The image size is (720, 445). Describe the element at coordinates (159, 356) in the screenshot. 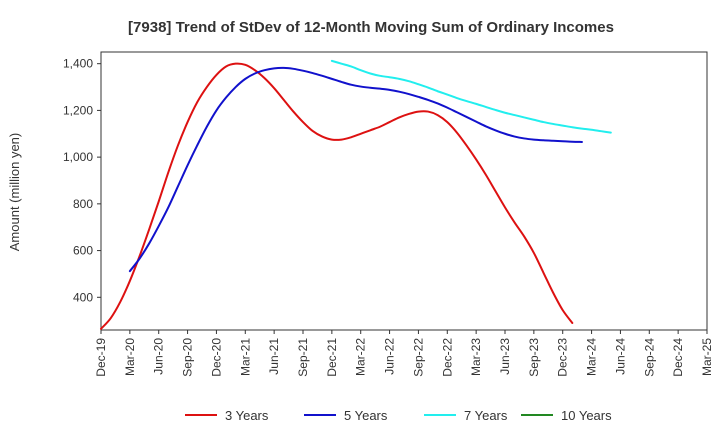

I see `x-tick-label: Jun-20` at that location.